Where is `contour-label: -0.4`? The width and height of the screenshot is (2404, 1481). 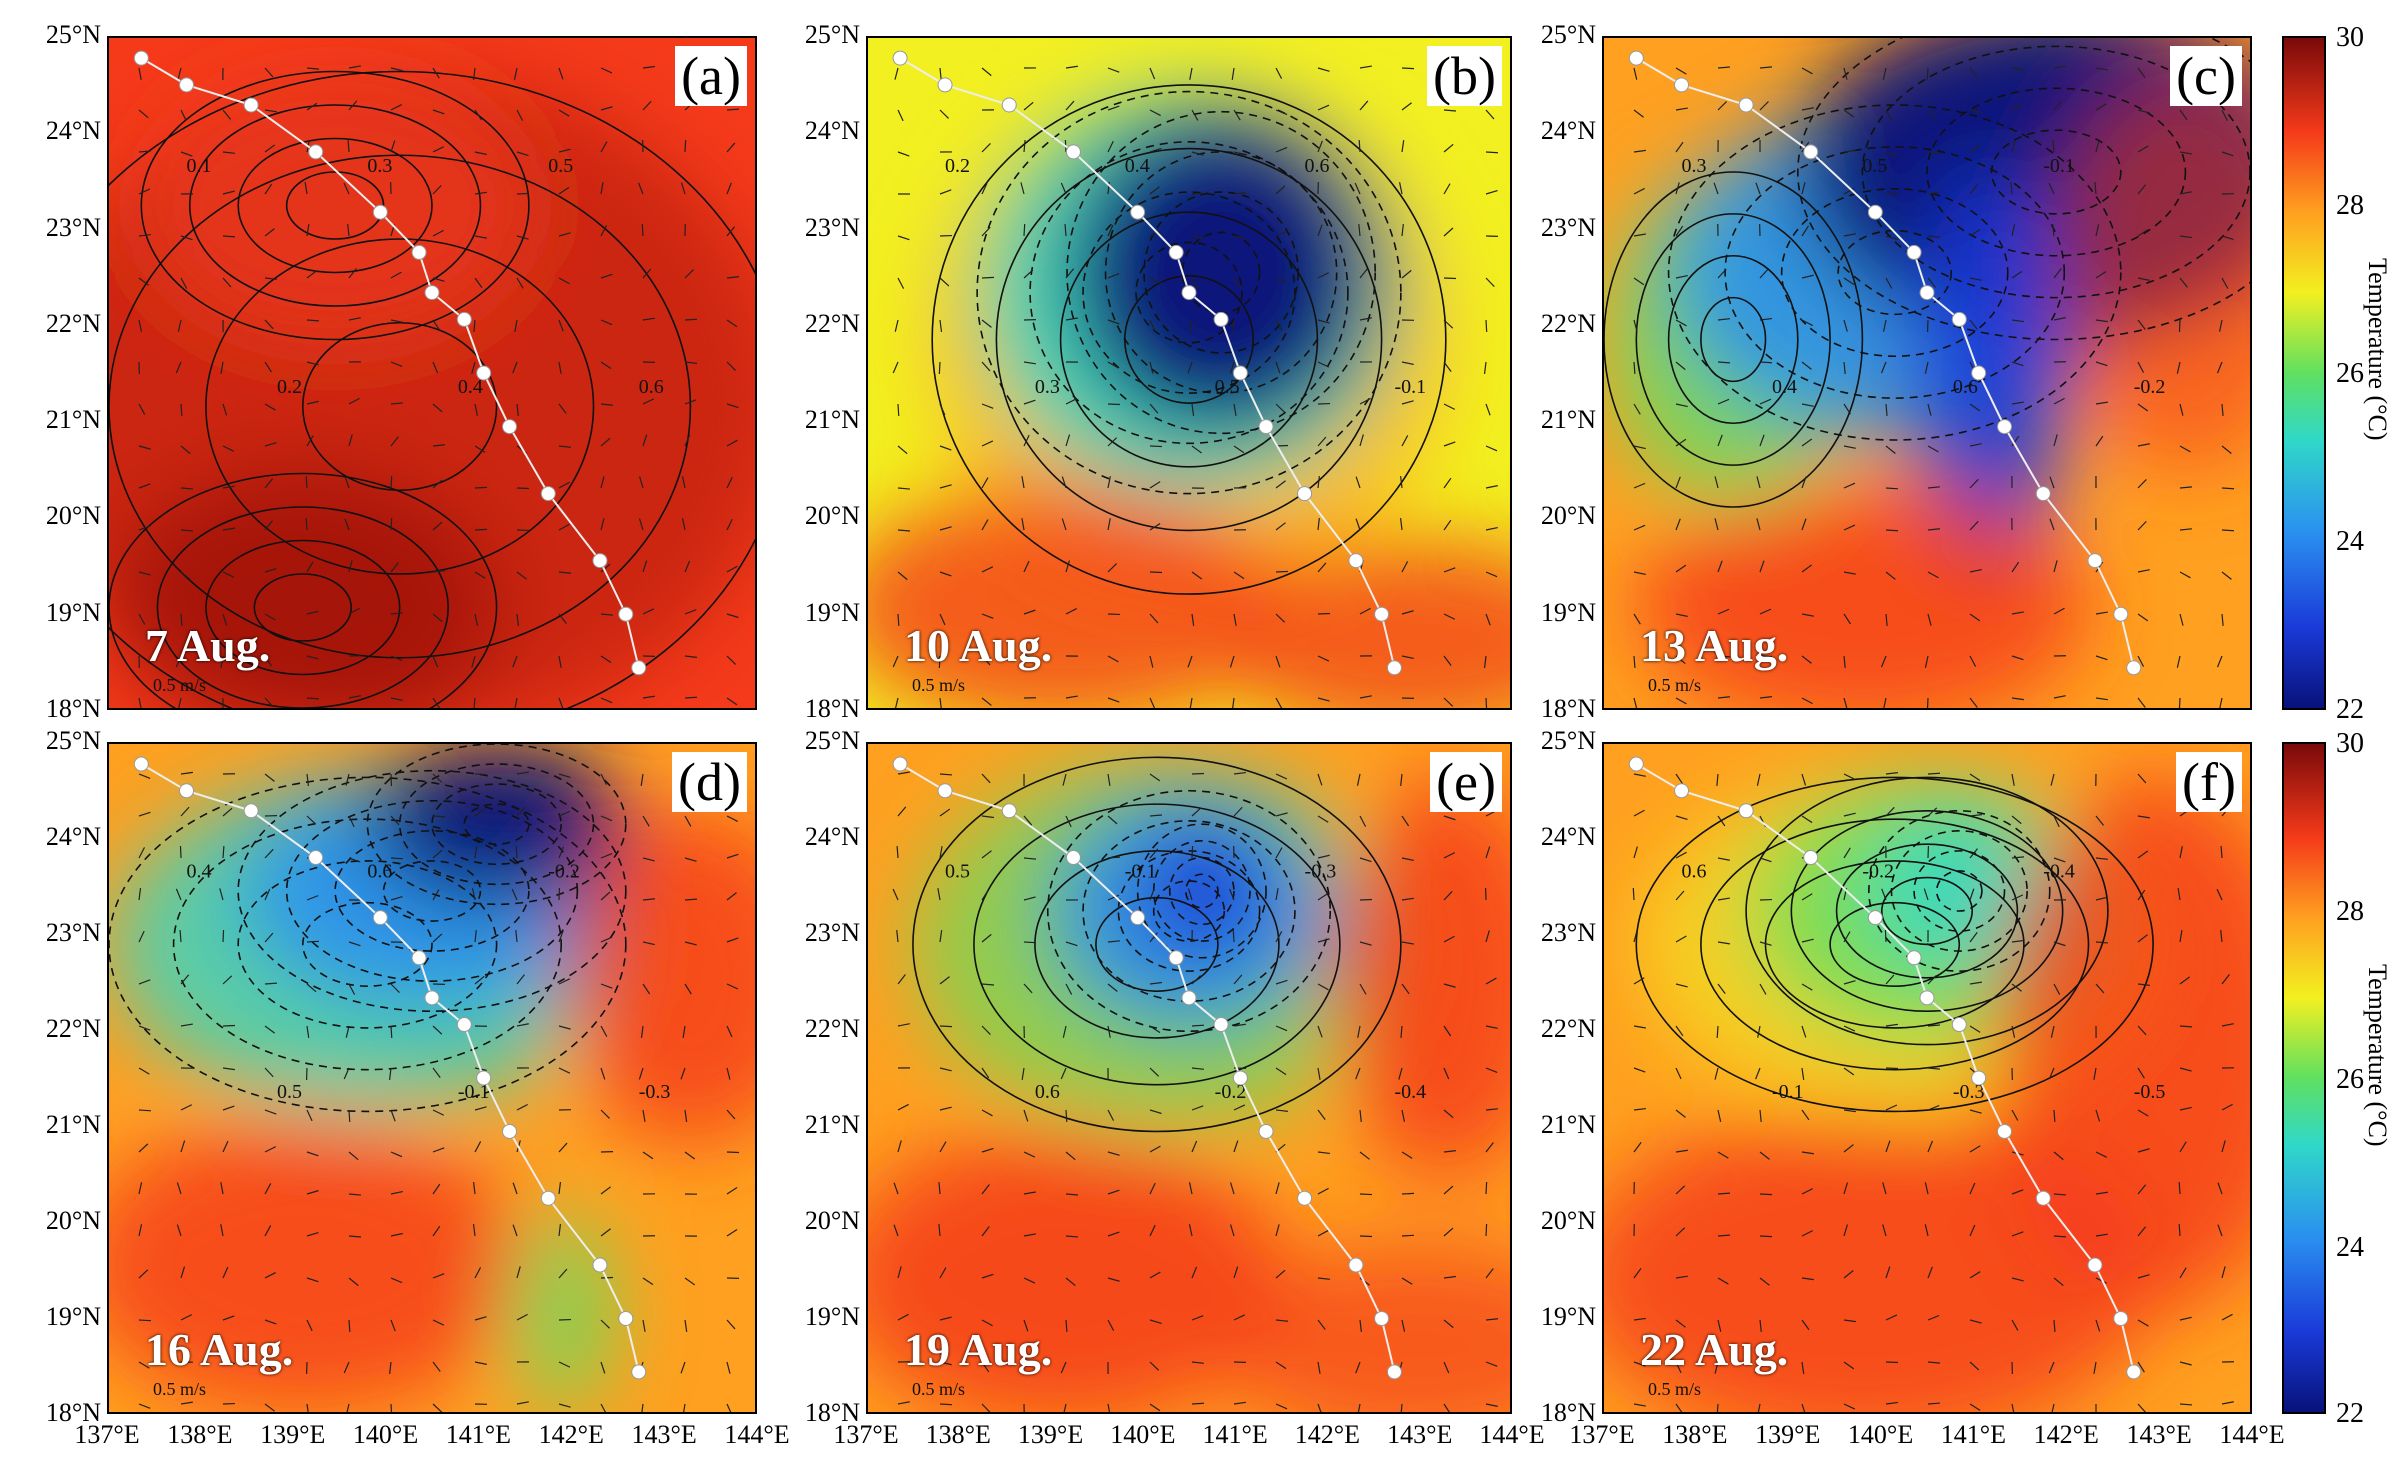
contour-label: -0.4 is located at coordinates (1410, 1092).